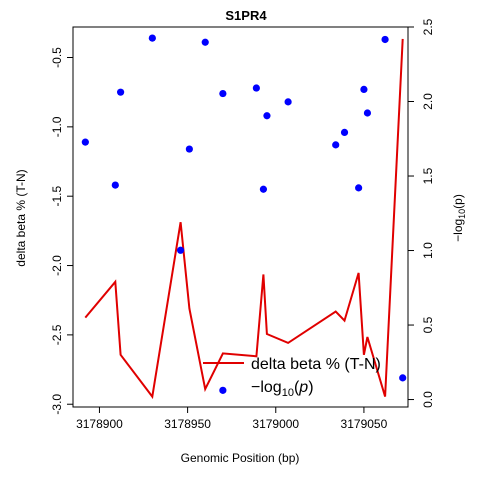  Describe the element at coordinates (458, 201) in the screenshot. I see `y2-label-arg: (p)` at that location.